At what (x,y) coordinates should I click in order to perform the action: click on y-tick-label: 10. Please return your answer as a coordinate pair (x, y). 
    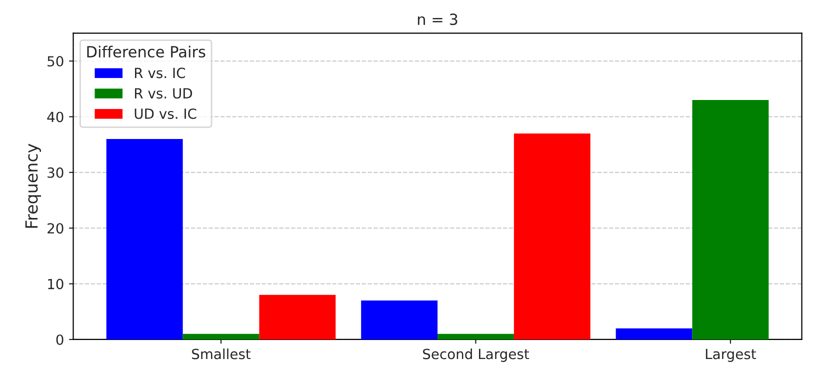
    Looking at the image, I should click on (56, 284).